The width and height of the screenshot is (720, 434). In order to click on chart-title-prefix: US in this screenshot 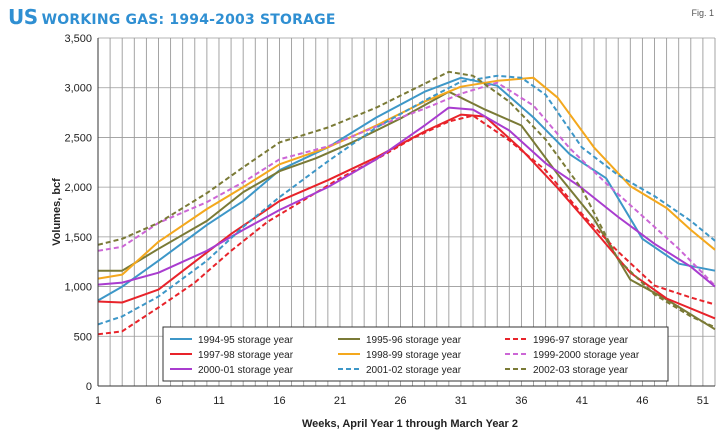, I will do `click(23, 17)`.